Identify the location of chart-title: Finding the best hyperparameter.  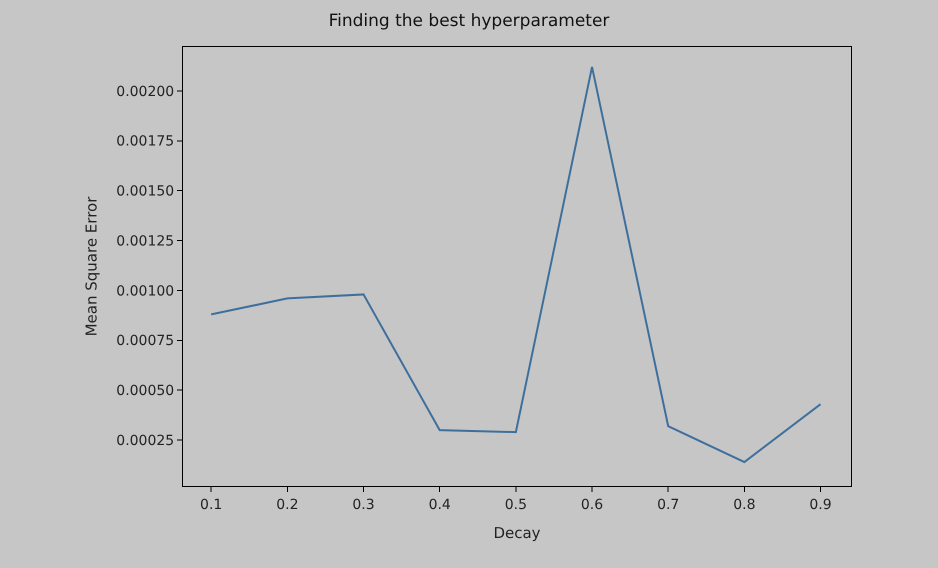
(469, 20).